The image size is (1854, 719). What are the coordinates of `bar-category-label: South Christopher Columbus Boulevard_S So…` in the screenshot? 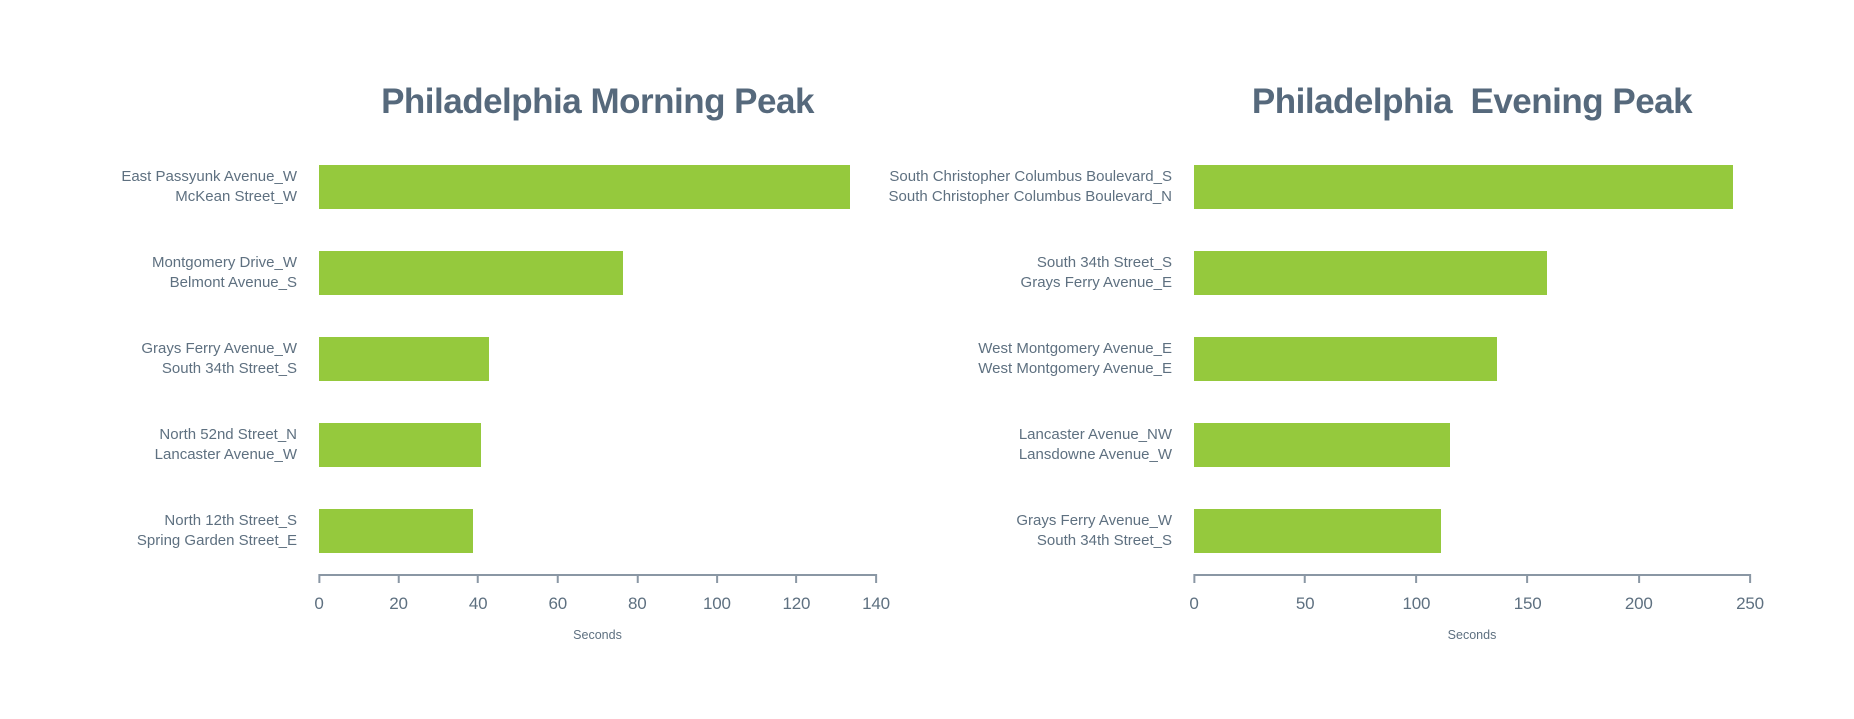 It's located at (1030, 186).